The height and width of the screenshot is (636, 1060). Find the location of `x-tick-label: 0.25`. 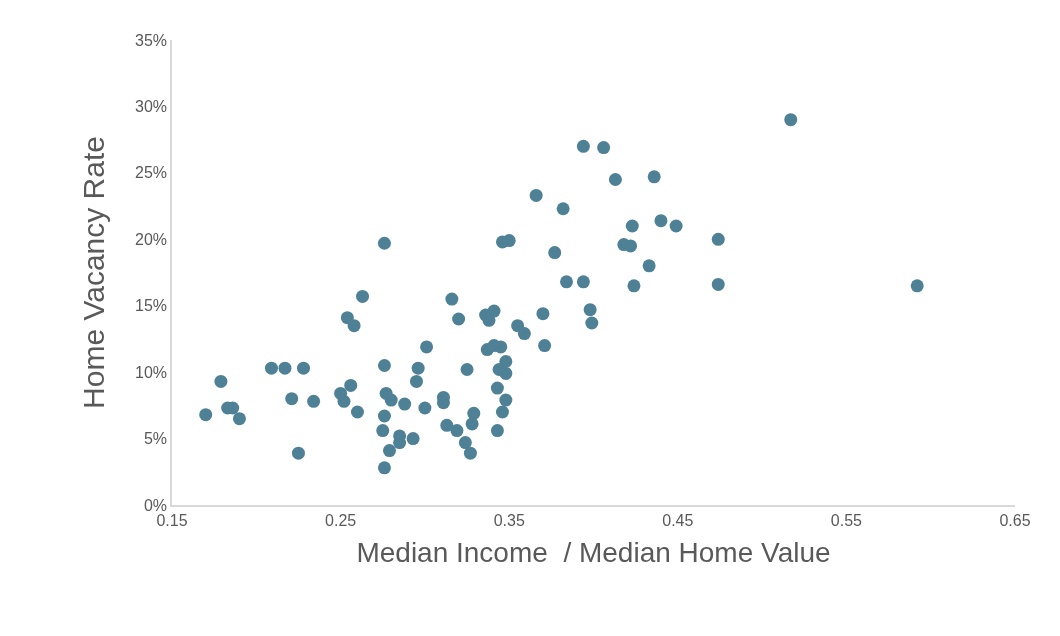

x-tick-label: 0.25 is located at coordinates (341, 520).